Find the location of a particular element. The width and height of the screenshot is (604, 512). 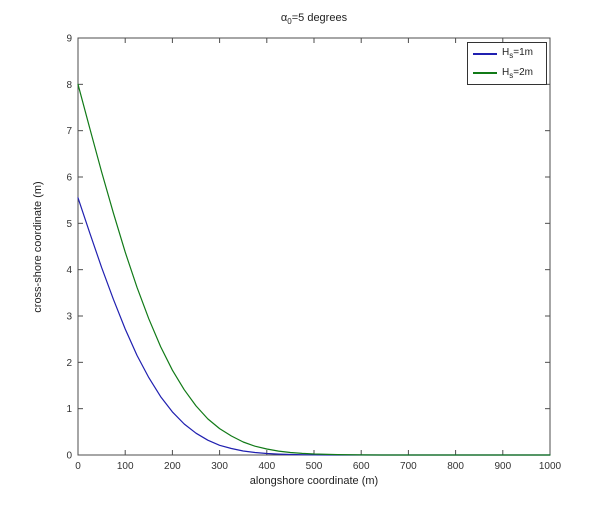

x-tick-label: 600 is located at coordinates (361, 466).